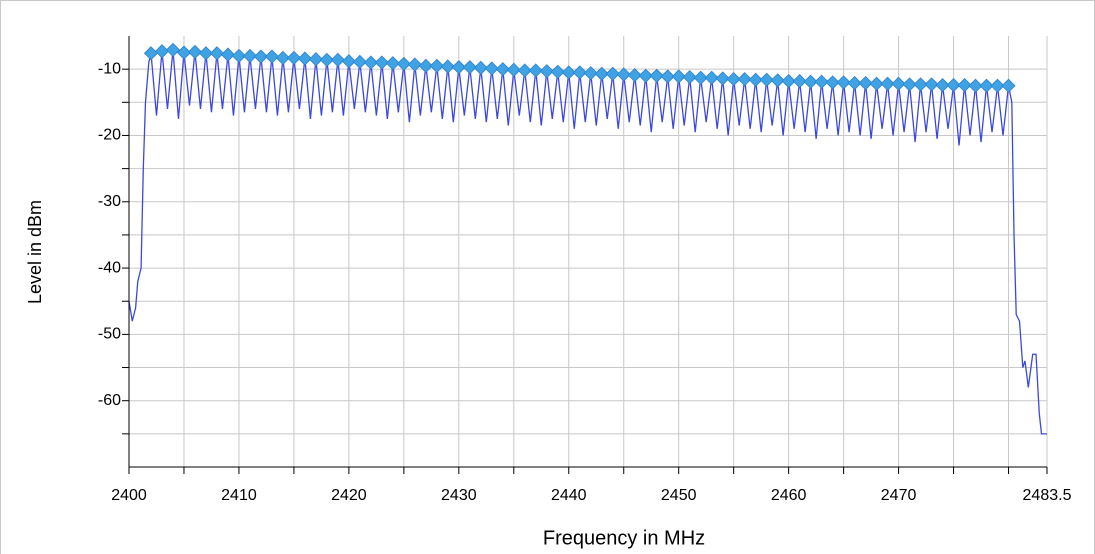 The width and height of the screenshot is (1095, 554). Describe the element at coordinates (35, 252) in the screenshot. I see `y-axis-title: Level in dBm` at that location.